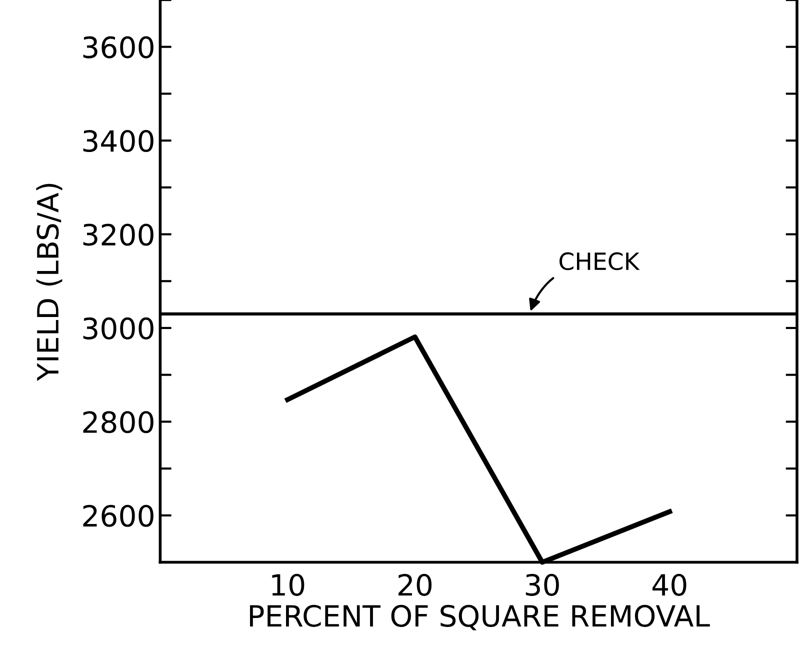  Describe the element at coordinates (118, 515) in the screenshot. I see `y-tick-label: 2600` at that location.